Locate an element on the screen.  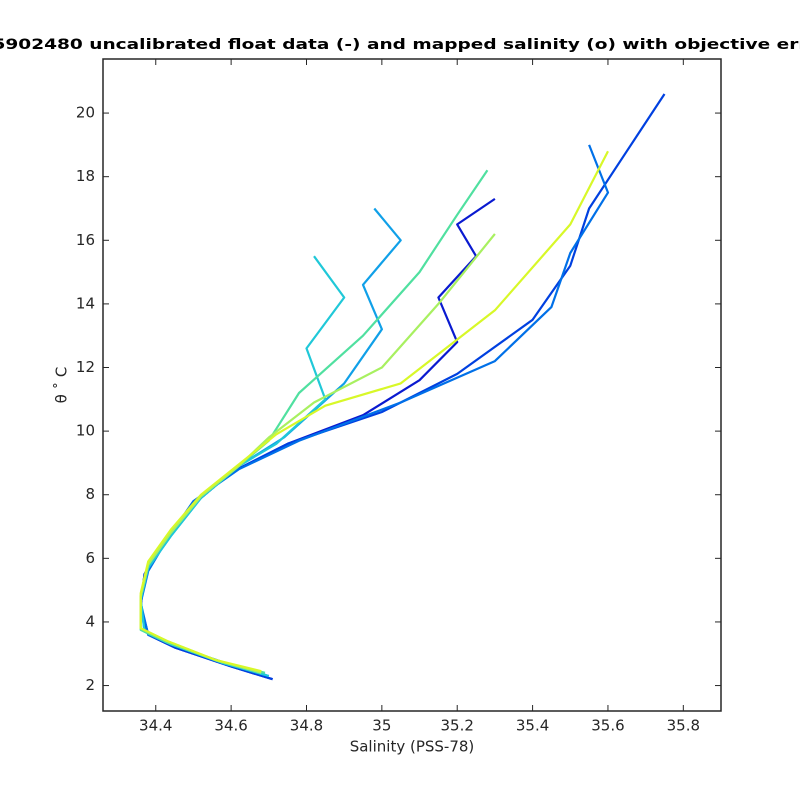
x-tick-label: 35.4 is located at coordinates (532, 726).